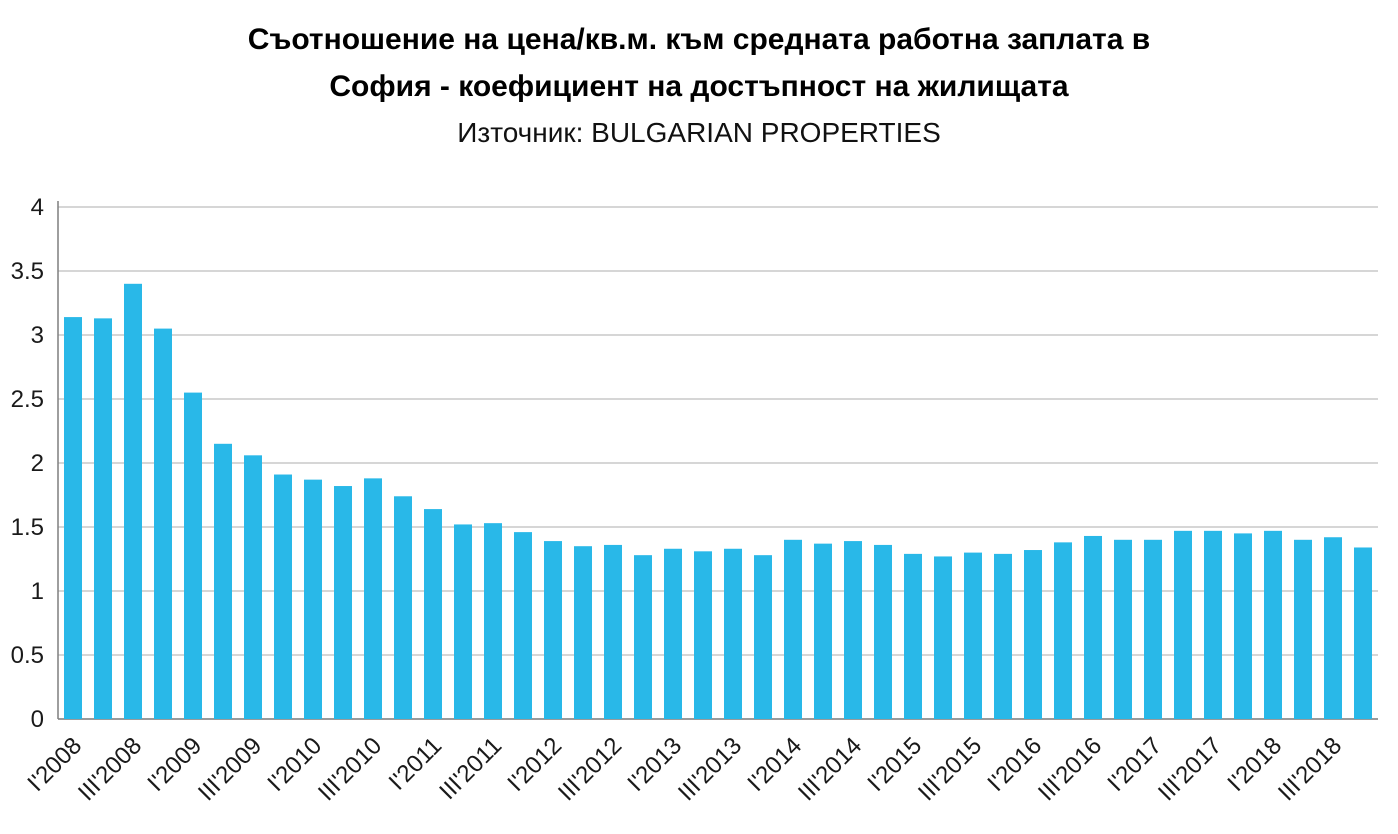  I want to click on x-tick-label: III'2009, so click(230, 769).